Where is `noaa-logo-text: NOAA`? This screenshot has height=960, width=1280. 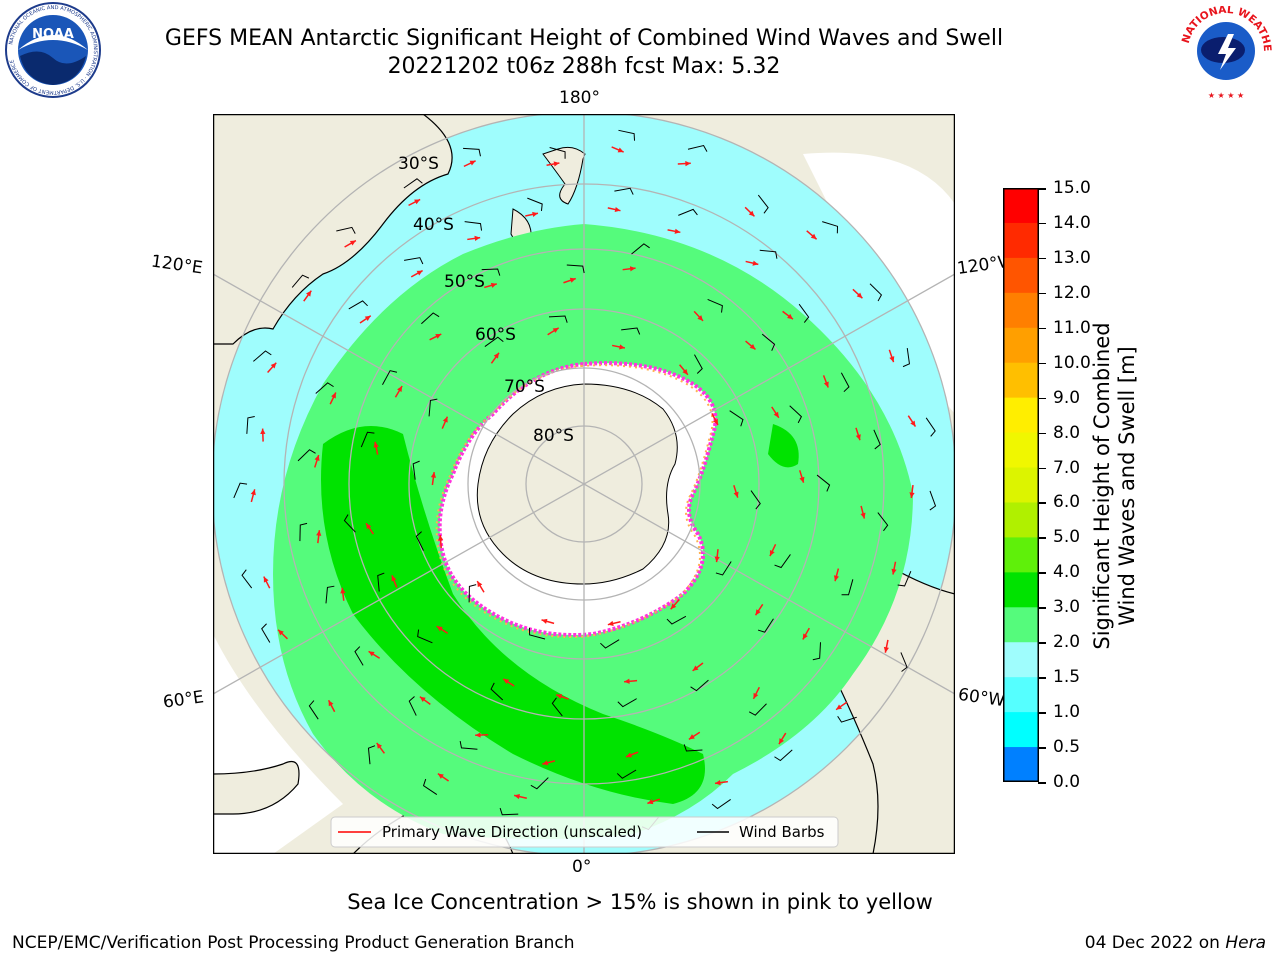 noaa-logo-text: NOAA is located at coordinates (53, 34).